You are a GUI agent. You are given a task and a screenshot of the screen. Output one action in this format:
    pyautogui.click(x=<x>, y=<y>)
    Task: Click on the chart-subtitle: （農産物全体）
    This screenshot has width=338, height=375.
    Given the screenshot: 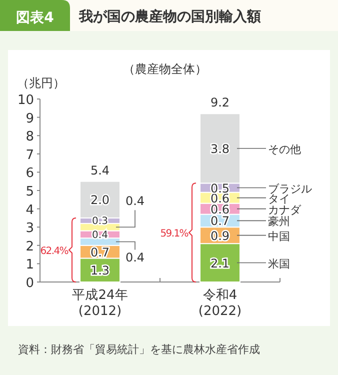 What is the action you would take?
    pyautogui.click(x=165, y=69)
    